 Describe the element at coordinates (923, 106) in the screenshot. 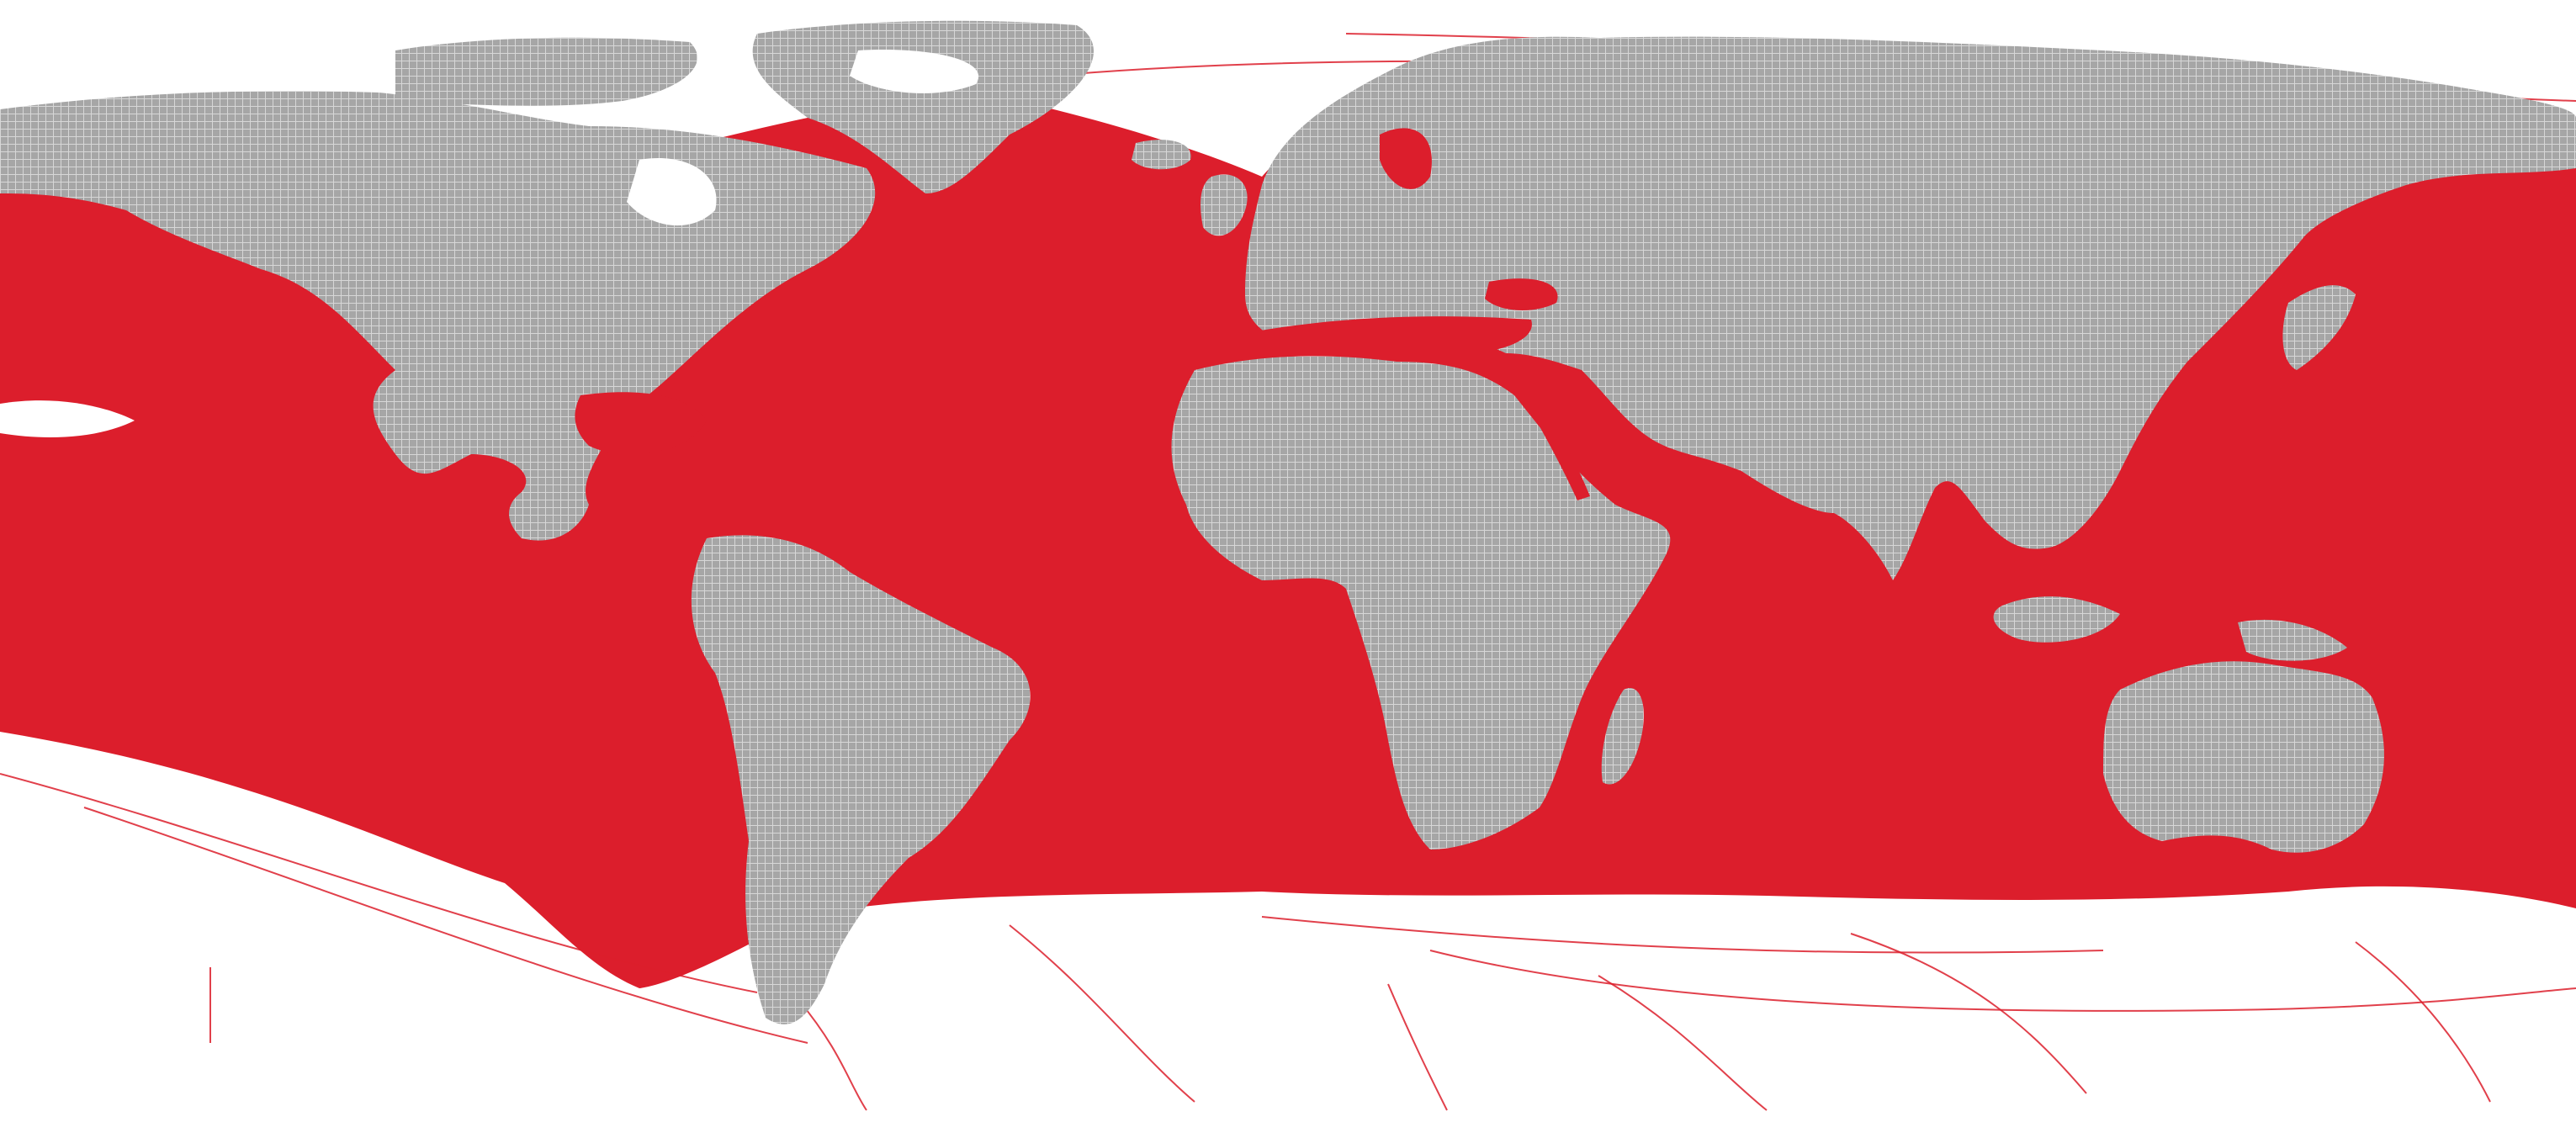

I see `greenland` at that location.